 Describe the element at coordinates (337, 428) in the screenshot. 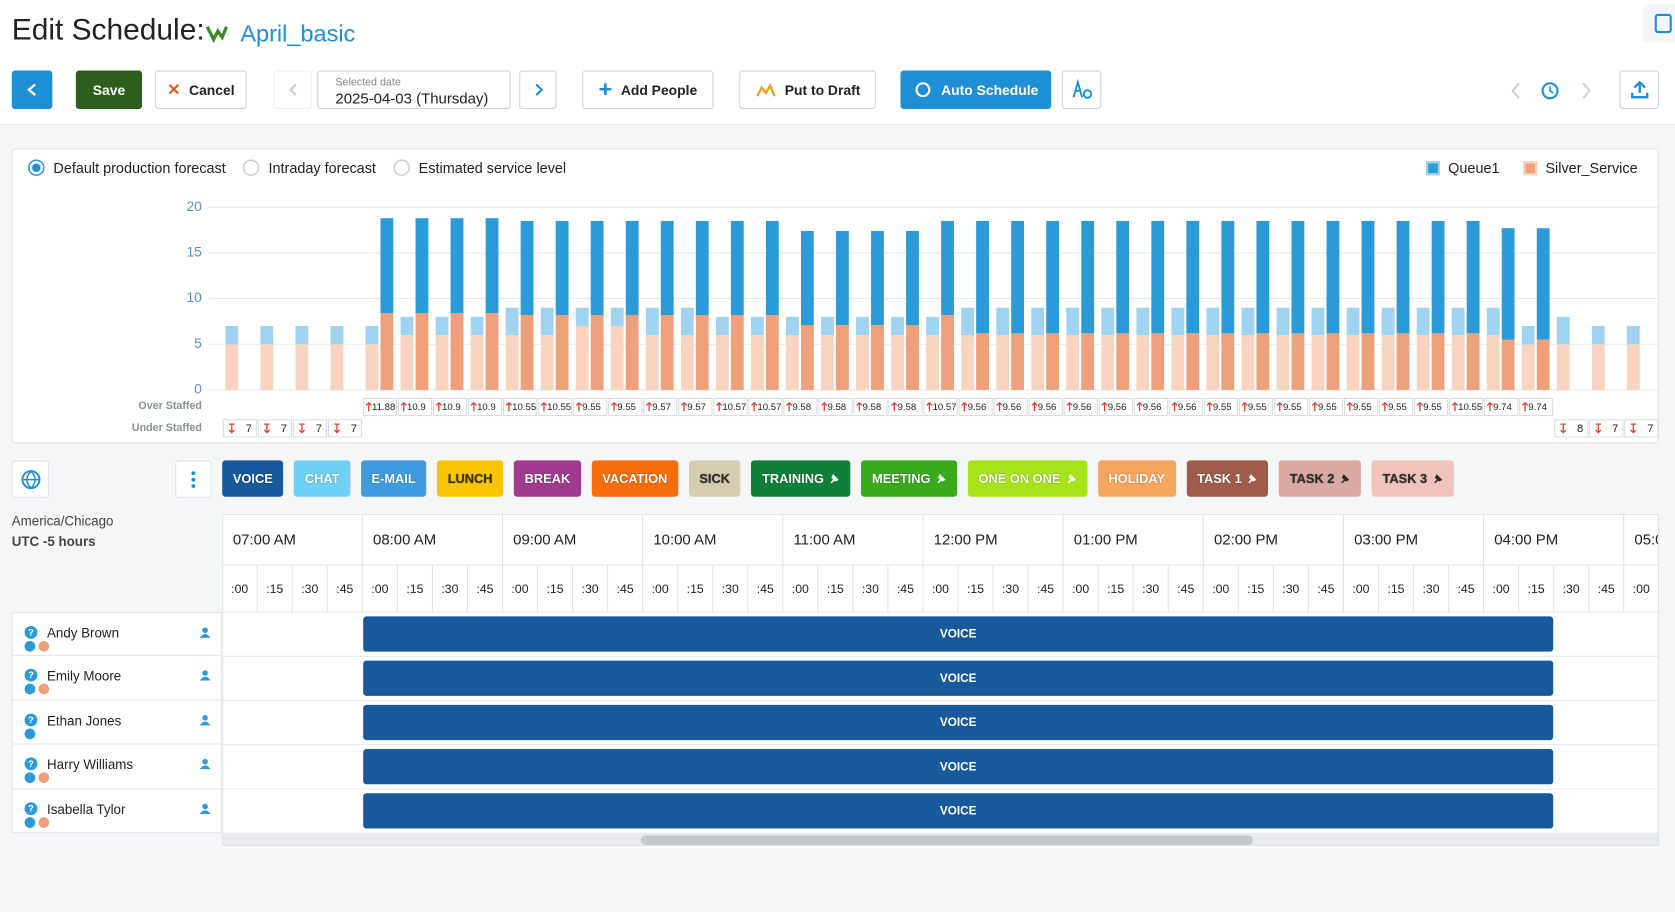

I see `down-arrow` at that location.